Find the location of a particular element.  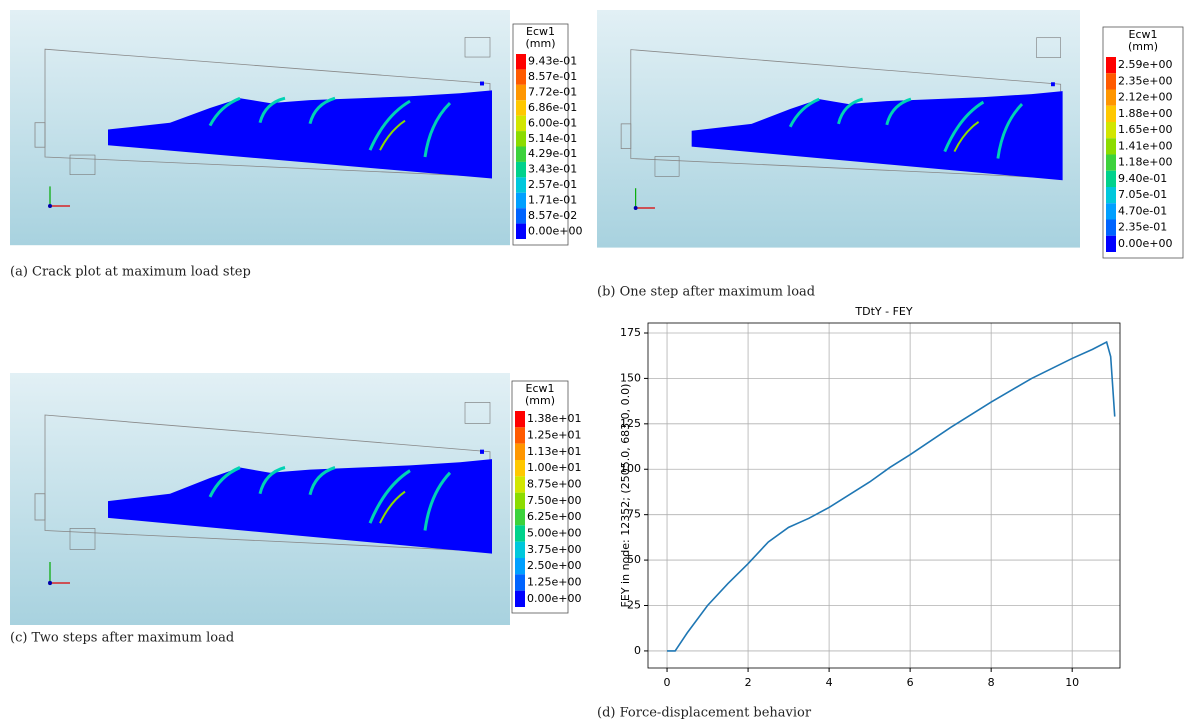

legend-label: 2.12e+00 is located at coordinates (1145, 97).